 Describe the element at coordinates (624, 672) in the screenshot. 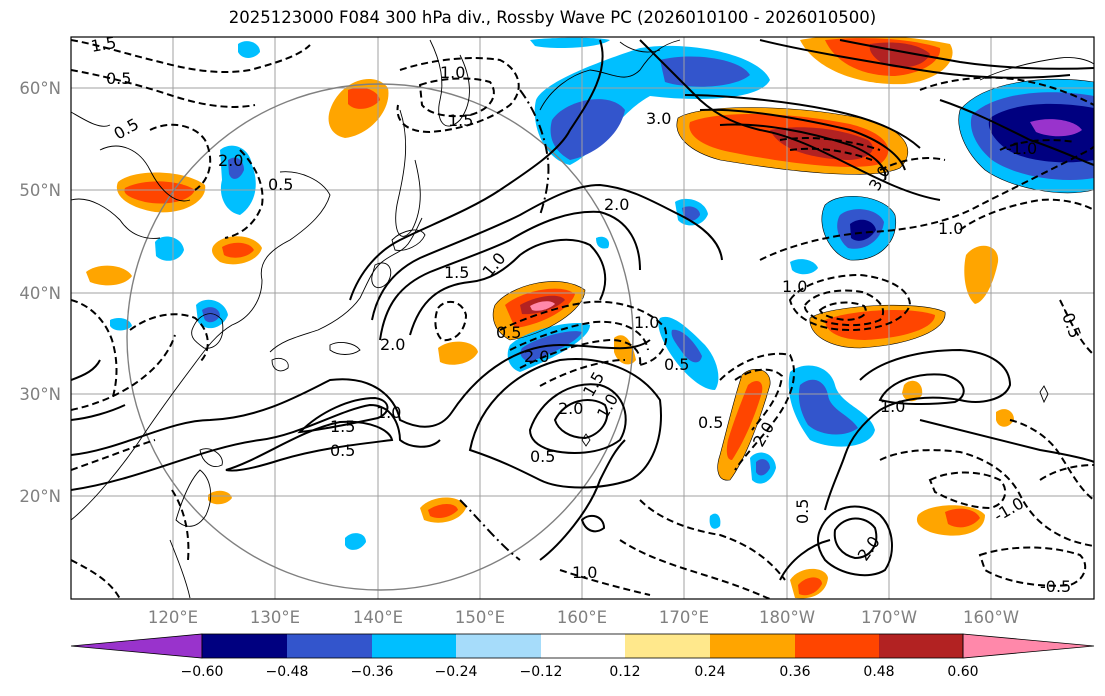

I see `colorbar-tick: 0.12` at that location.